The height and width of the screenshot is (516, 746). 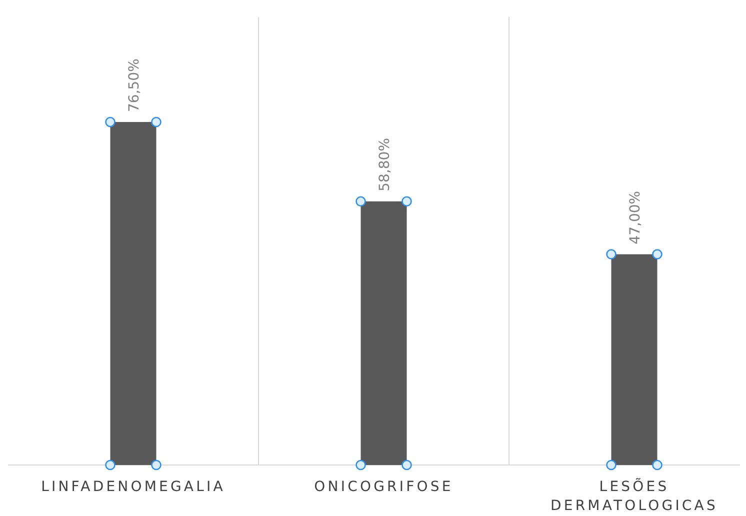 I want to click on data-label: 58,80%, so click(x=384, y=165).